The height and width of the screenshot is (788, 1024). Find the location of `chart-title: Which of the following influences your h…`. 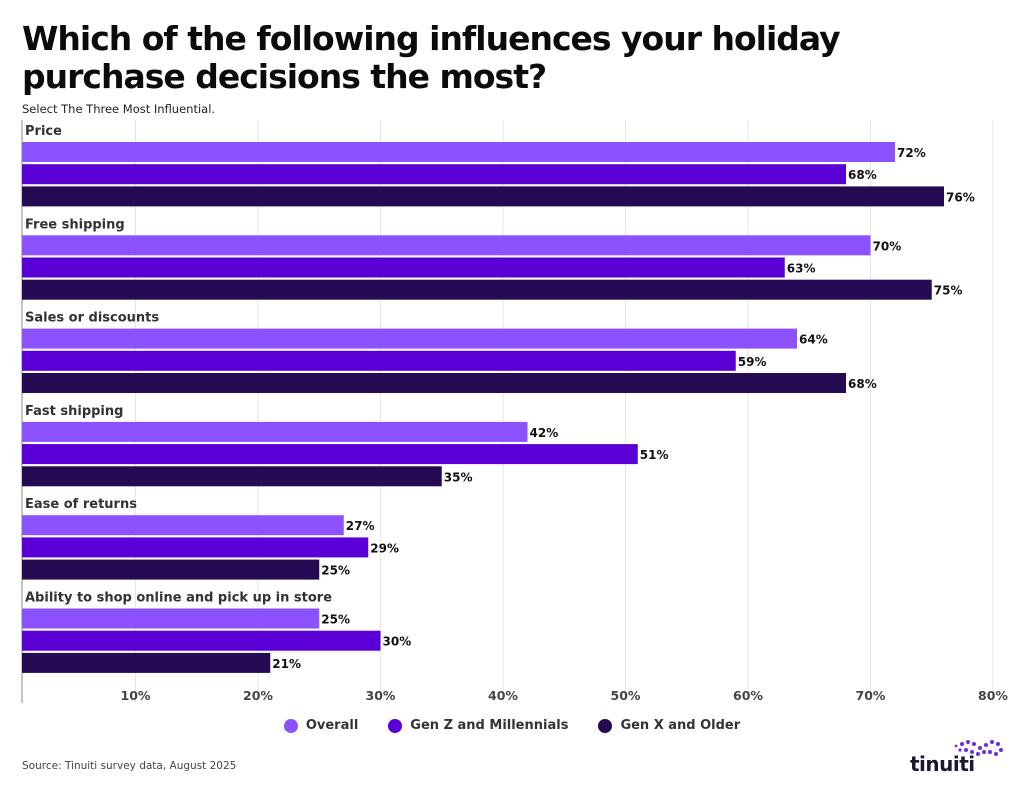

chart-title: Which of the following influences your h… is located at coordinates (431, 57).